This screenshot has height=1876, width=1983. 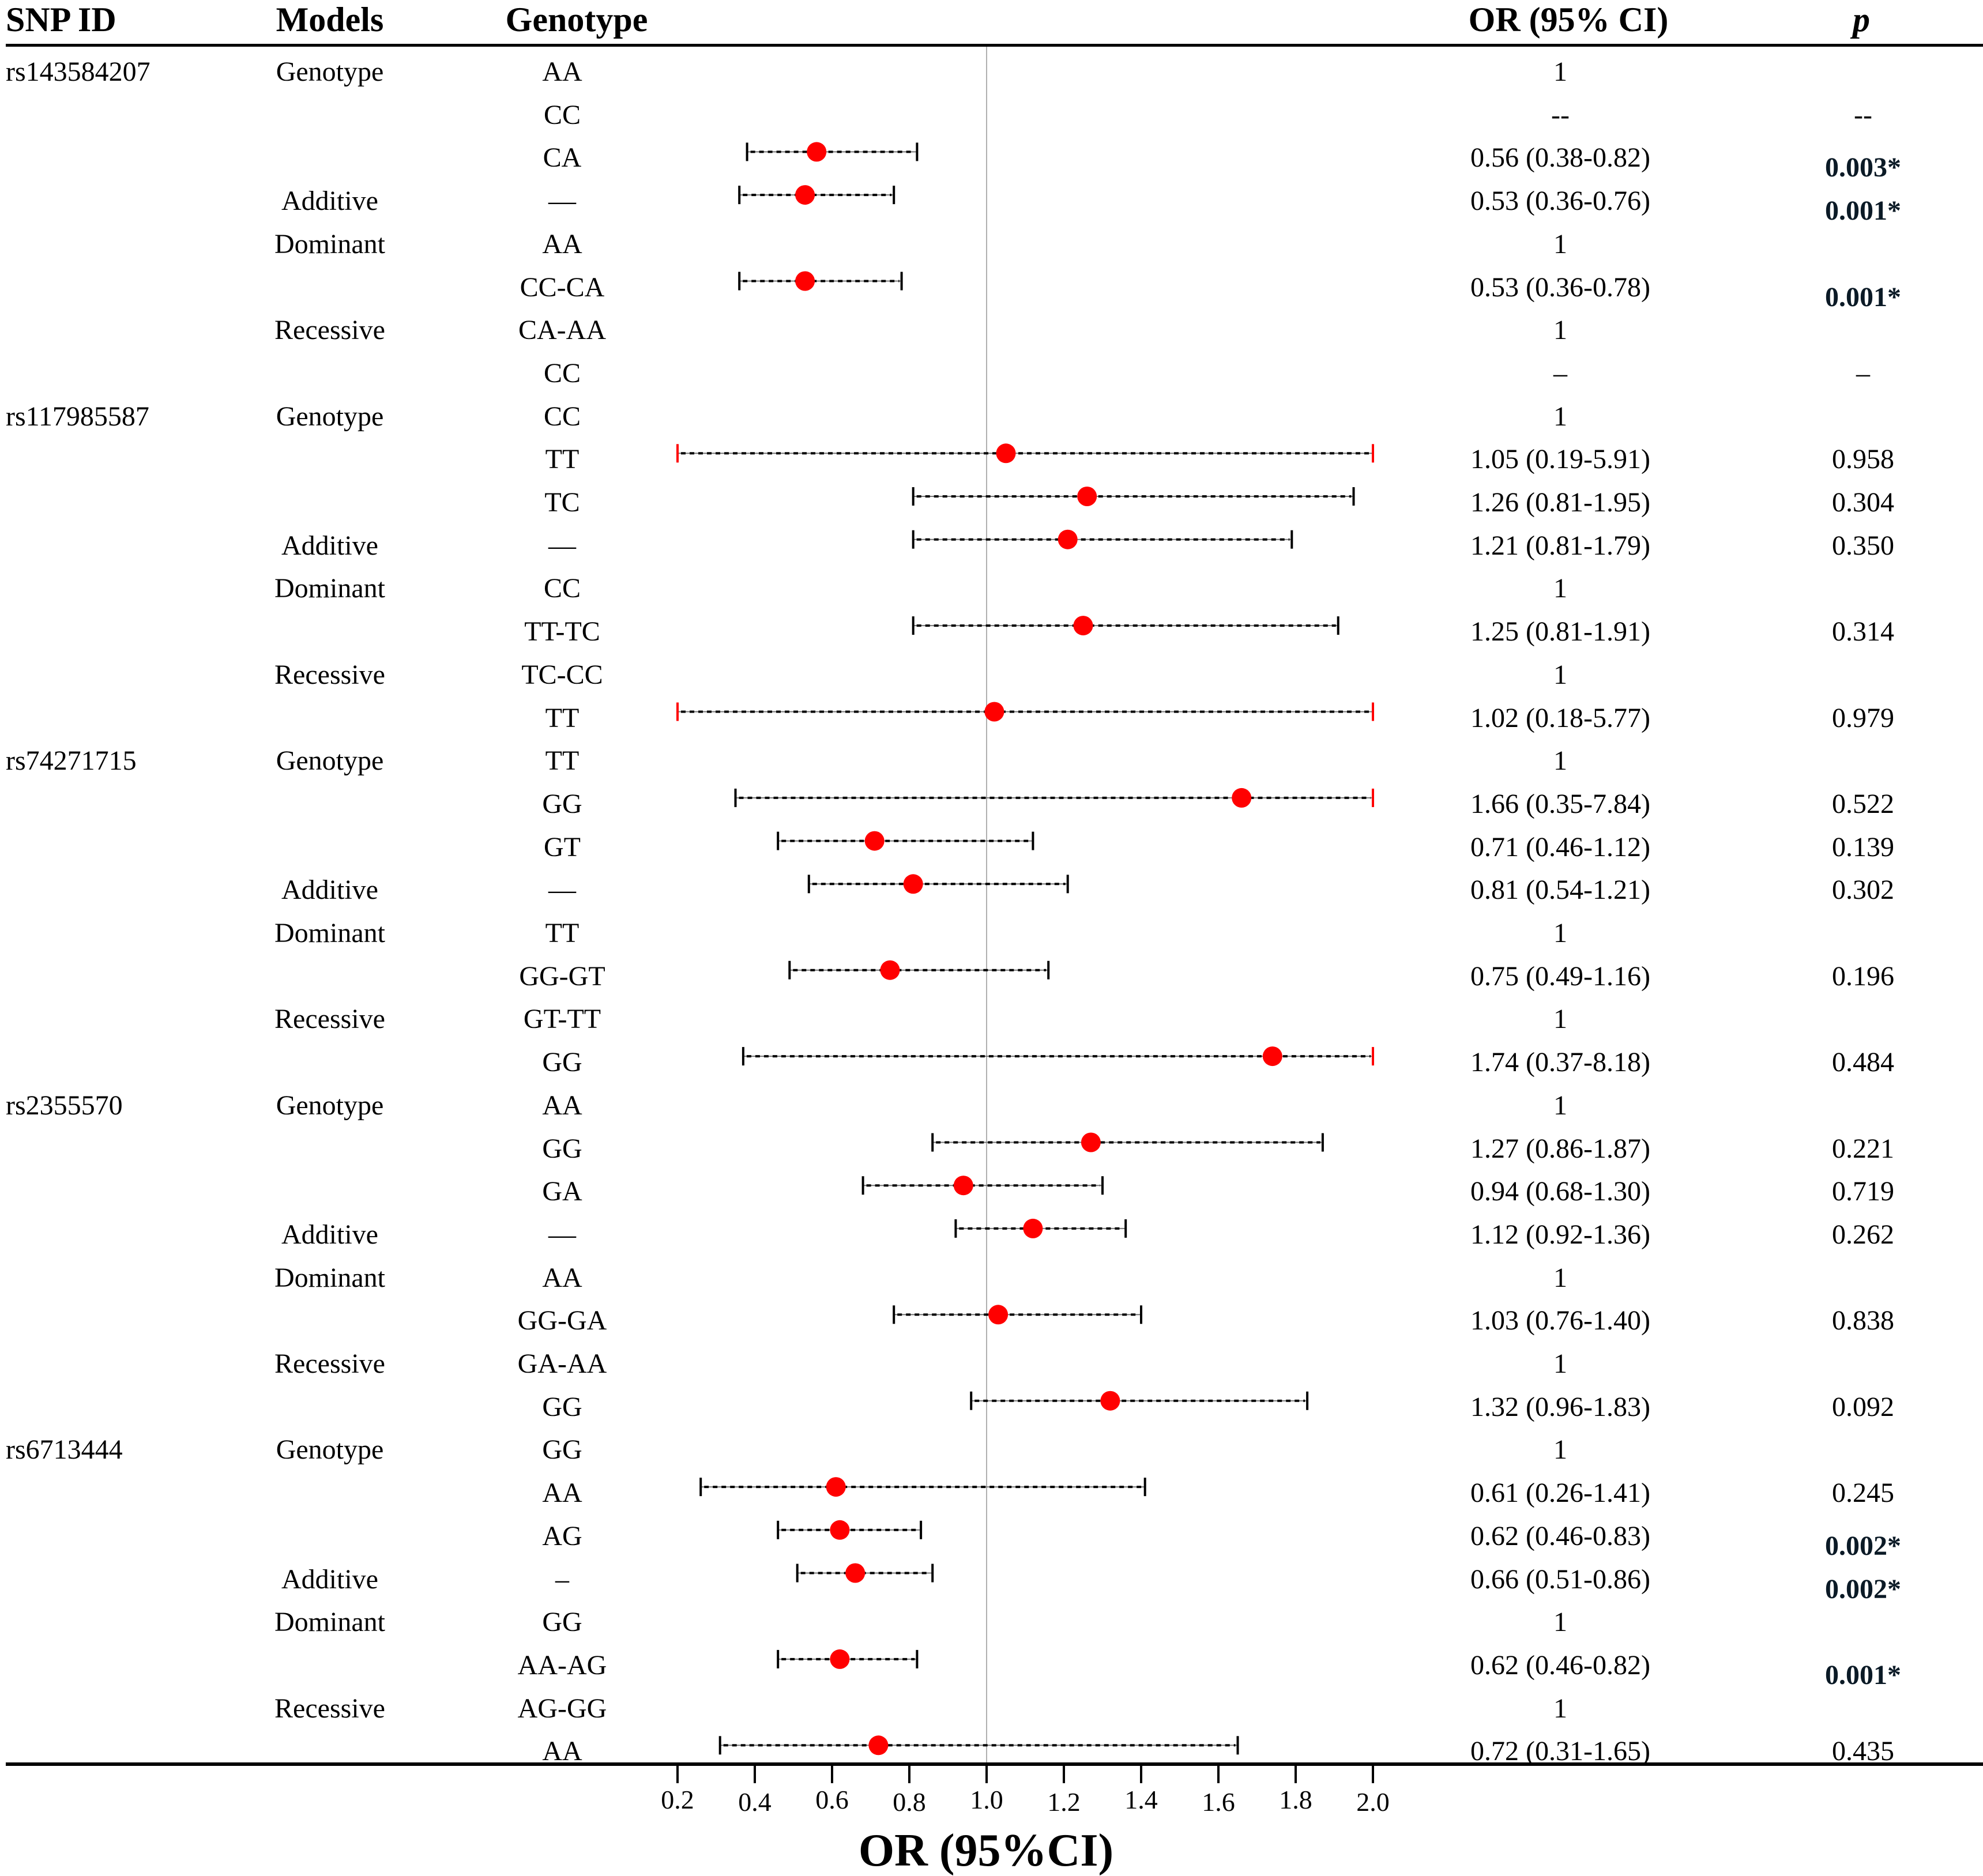 What do you see at coordinates (995, 45) in the screenshot?
I see `header-rule` at bounding box center [995, 45].